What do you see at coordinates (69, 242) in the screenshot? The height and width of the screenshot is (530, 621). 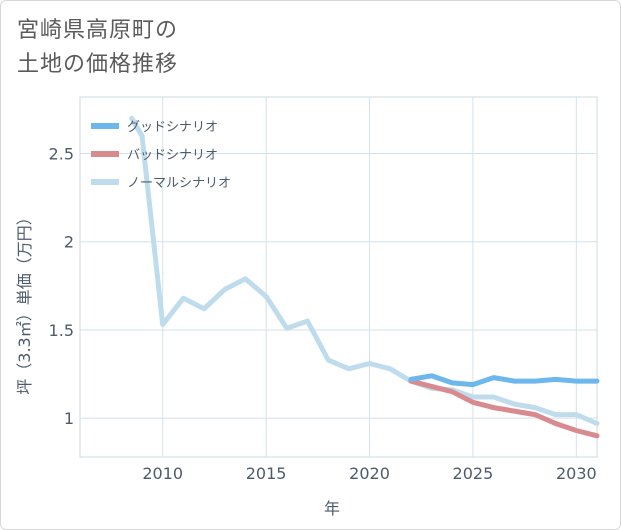 I see `y-tick-label: 2` at bounding box center [69, 242].